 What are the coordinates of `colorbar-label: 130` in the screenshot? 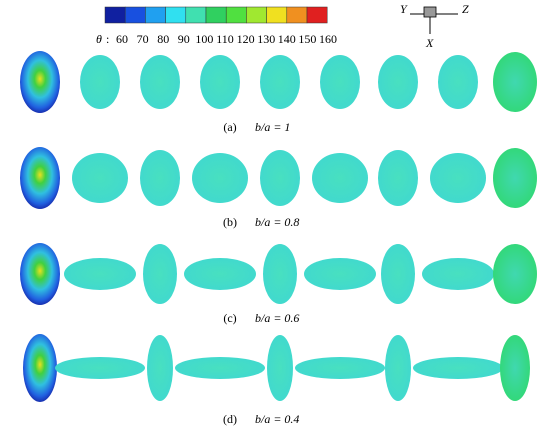 It's located at (266, 39).